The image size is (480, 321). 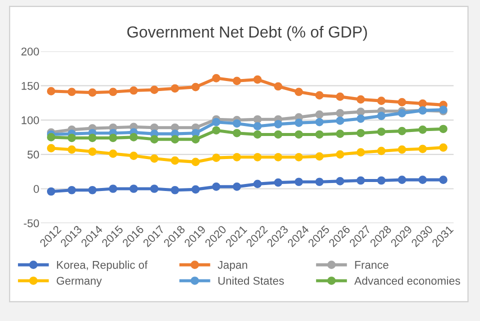 I want to click on legend-label: France, so click(x=371, y=265).